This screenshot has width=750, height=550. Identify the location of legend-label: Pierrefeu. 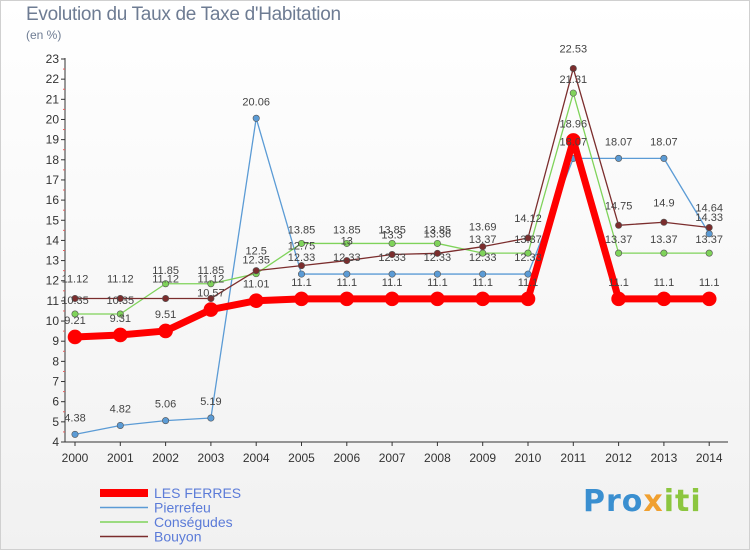
(182, 508).